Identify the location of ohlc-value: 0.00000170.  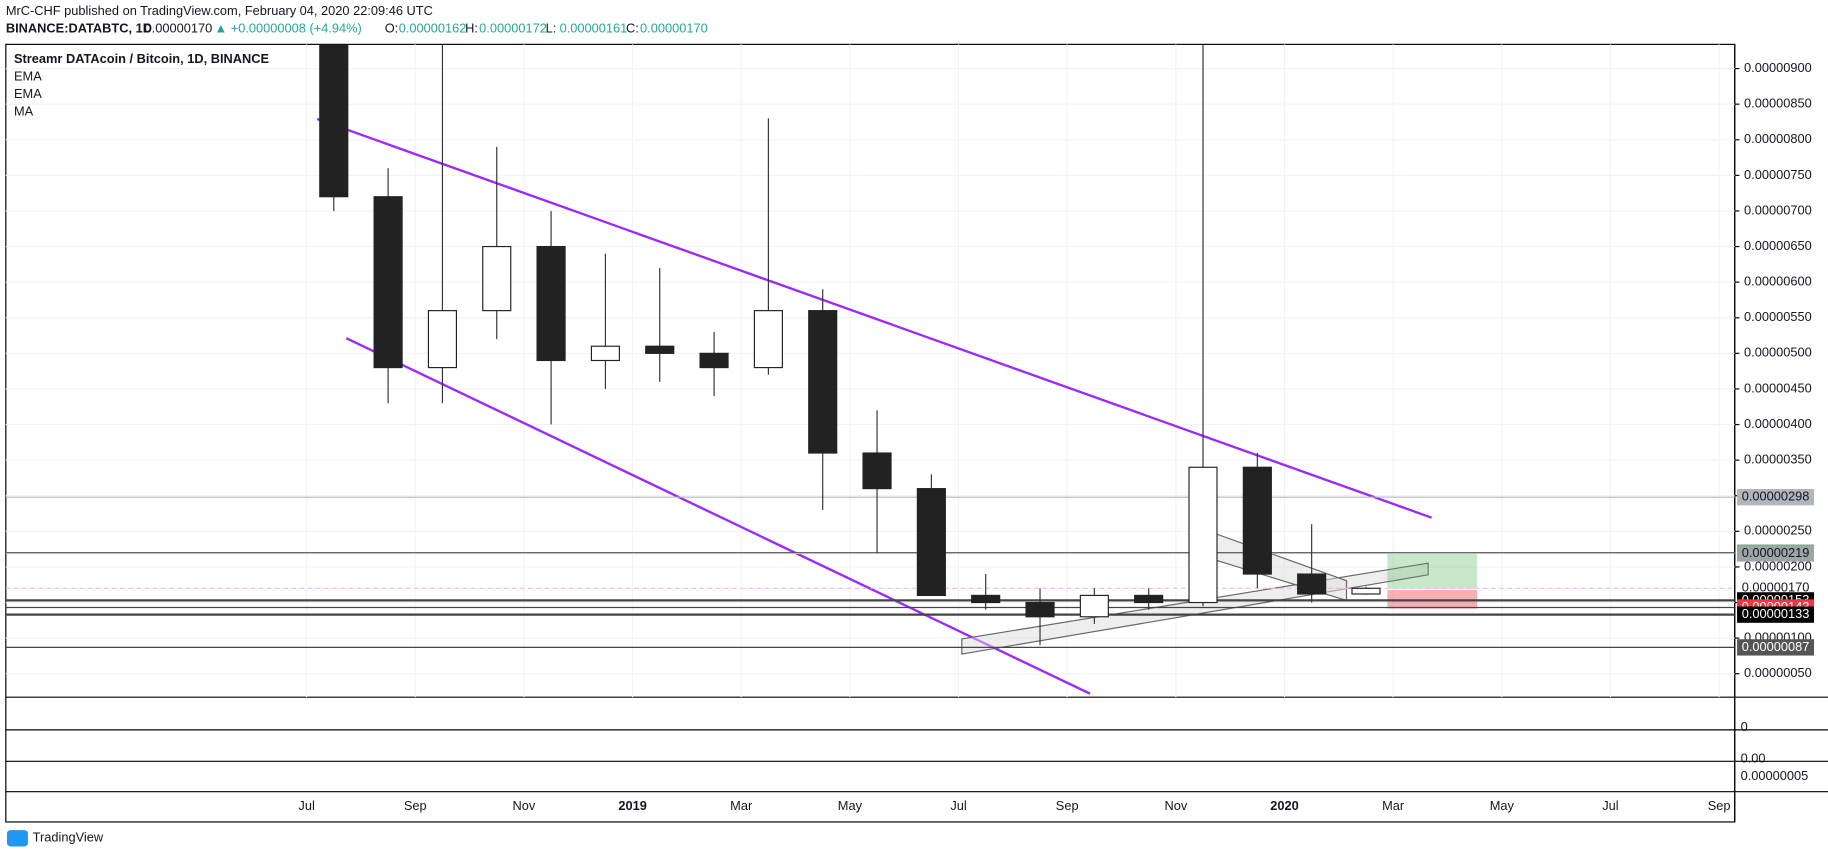
(674, 28).